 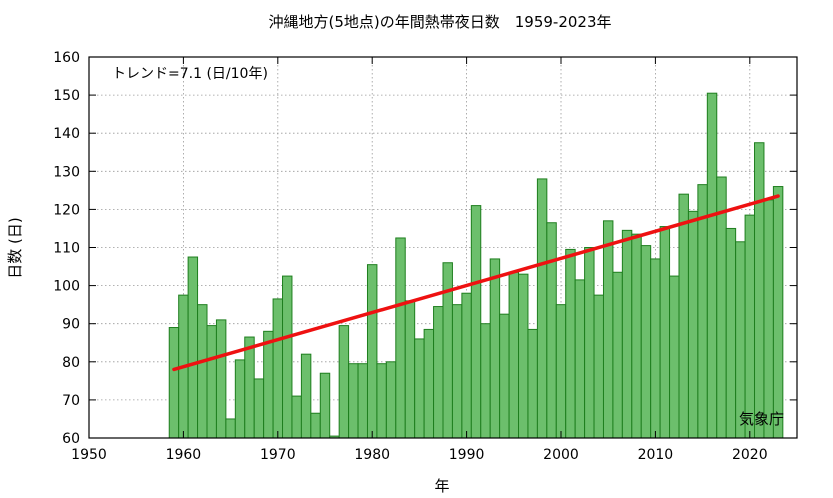 What do you see at coordinates (467, 455) in the screenshot?
I see `x-tick-label: 1990` at bounding box center [467, 455].